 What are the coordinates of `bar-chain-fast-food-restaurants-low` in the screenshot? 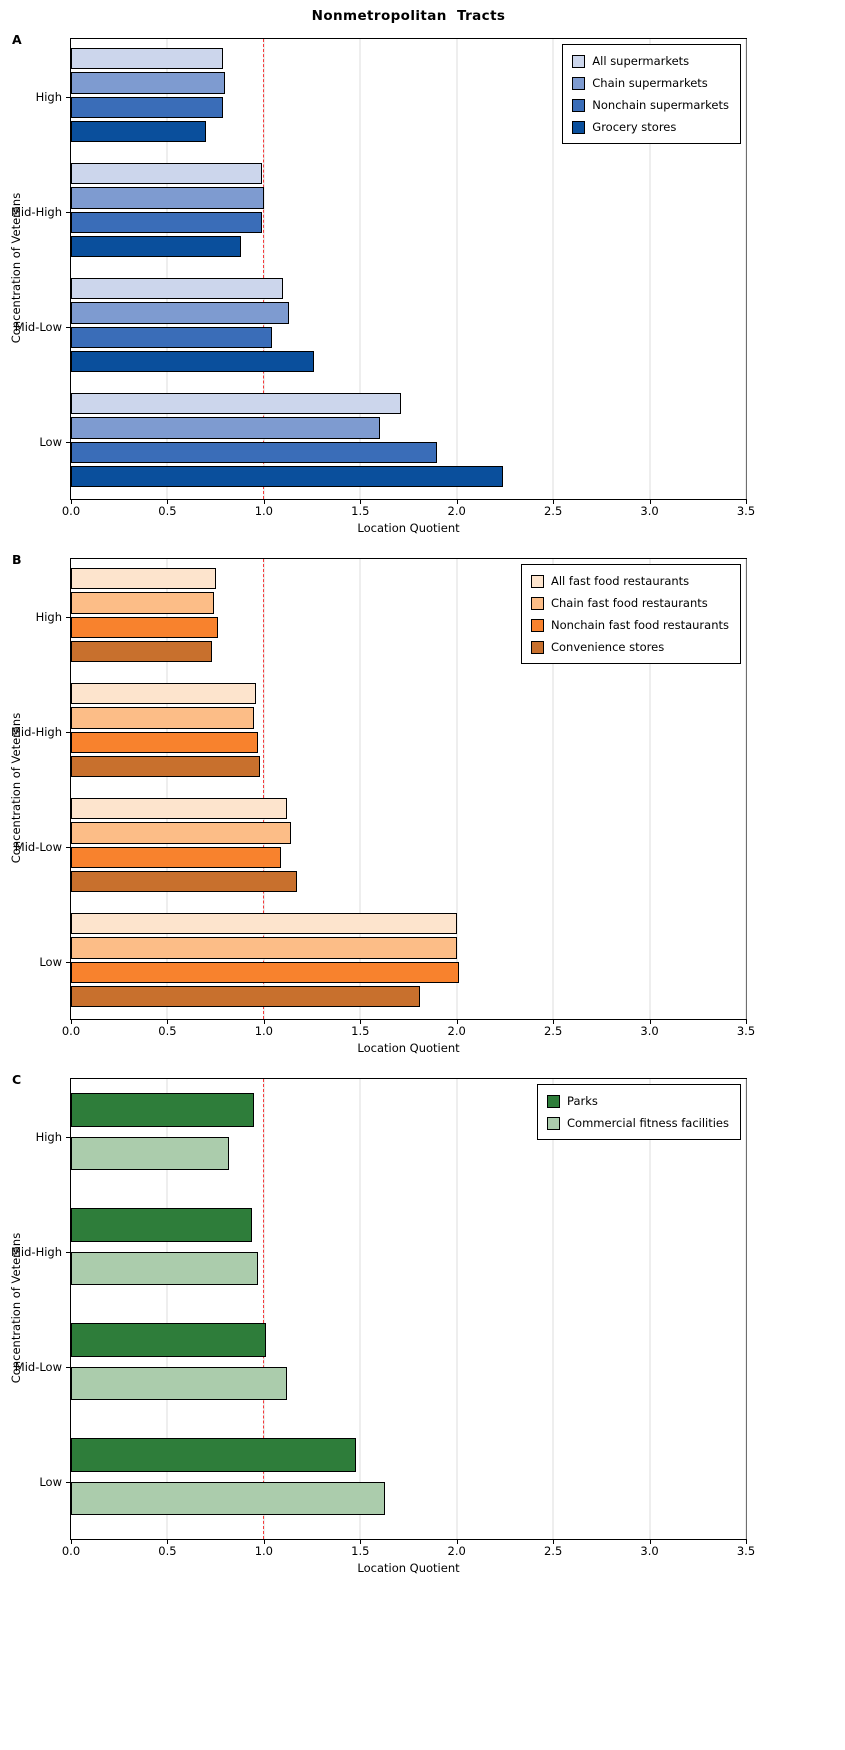 It's located at (264, 948).